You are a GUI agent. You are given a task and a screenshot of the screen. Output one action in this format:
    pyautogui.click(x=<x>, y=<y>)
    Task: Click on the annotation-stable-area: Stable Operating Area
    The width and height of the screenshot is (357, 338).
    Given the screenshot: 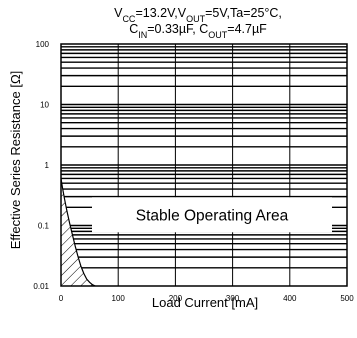 What is the action you would take?
    pyautogui.click(x=212, y=215)
    